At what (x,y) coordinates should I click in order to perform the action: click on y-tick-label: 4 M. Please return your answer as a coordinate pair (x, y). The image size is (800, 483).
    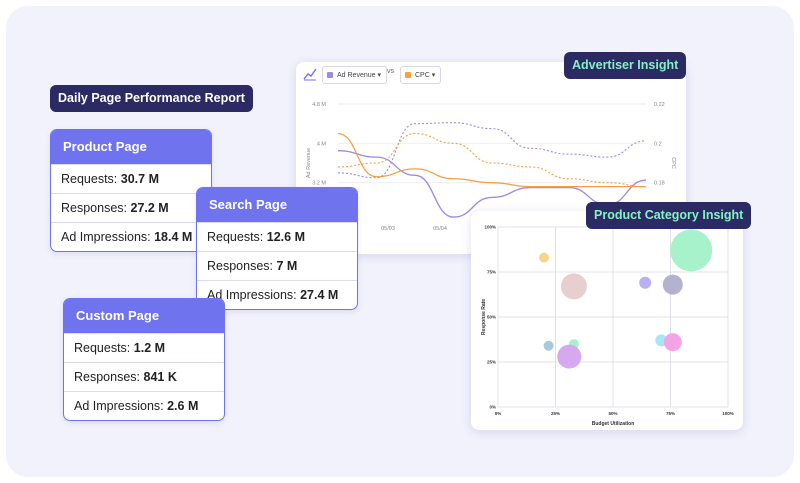
    Looking at the image, I should click on (322, 144).